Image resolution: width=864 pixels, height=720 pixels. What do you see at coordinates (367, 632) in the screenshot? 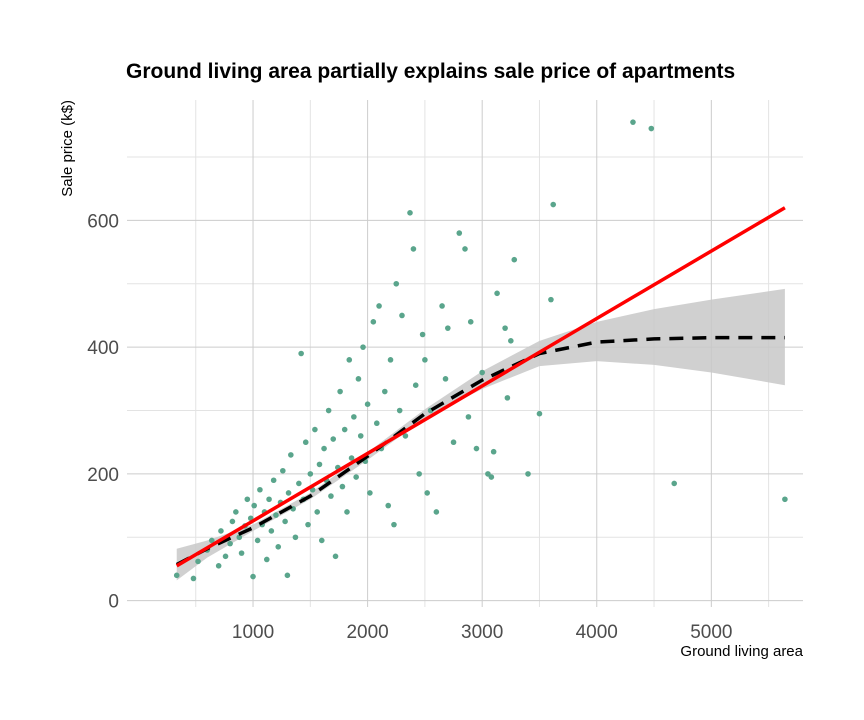
I see `x-tick-label: 2000` at bounding box center [367, 632].